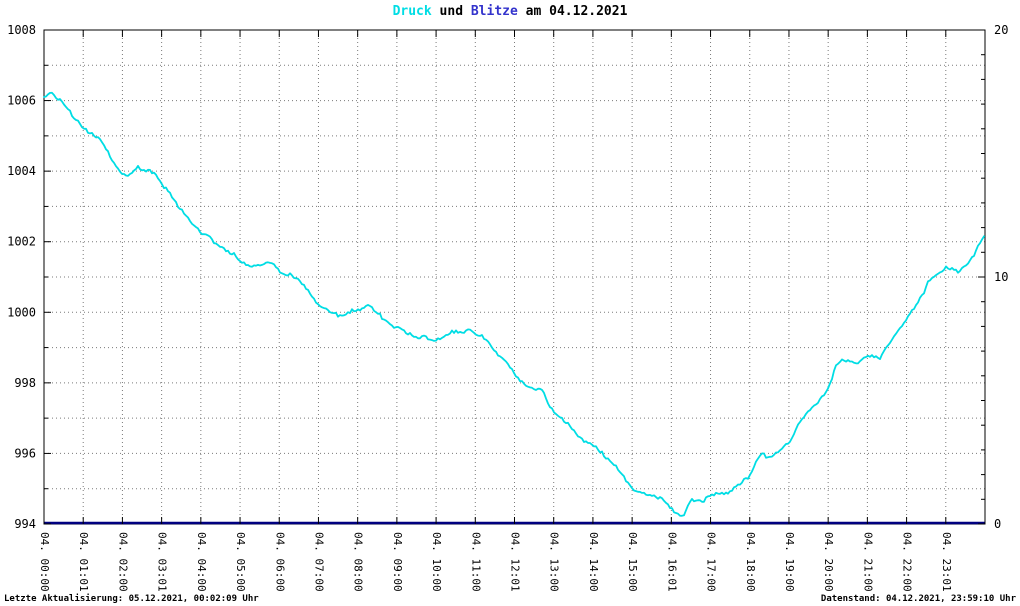  Describe the element at coordinates (21, 30) in the screenshot. I see `y-left-tick-label: 1008` at that location.